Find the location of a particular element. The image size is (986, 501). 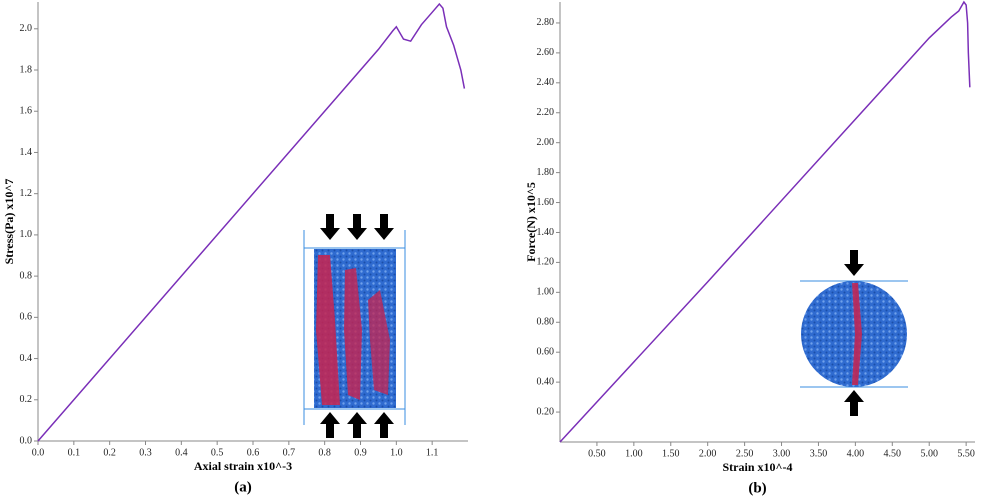

y-tick-label: 1.60 is located at coordinates (546, 202).